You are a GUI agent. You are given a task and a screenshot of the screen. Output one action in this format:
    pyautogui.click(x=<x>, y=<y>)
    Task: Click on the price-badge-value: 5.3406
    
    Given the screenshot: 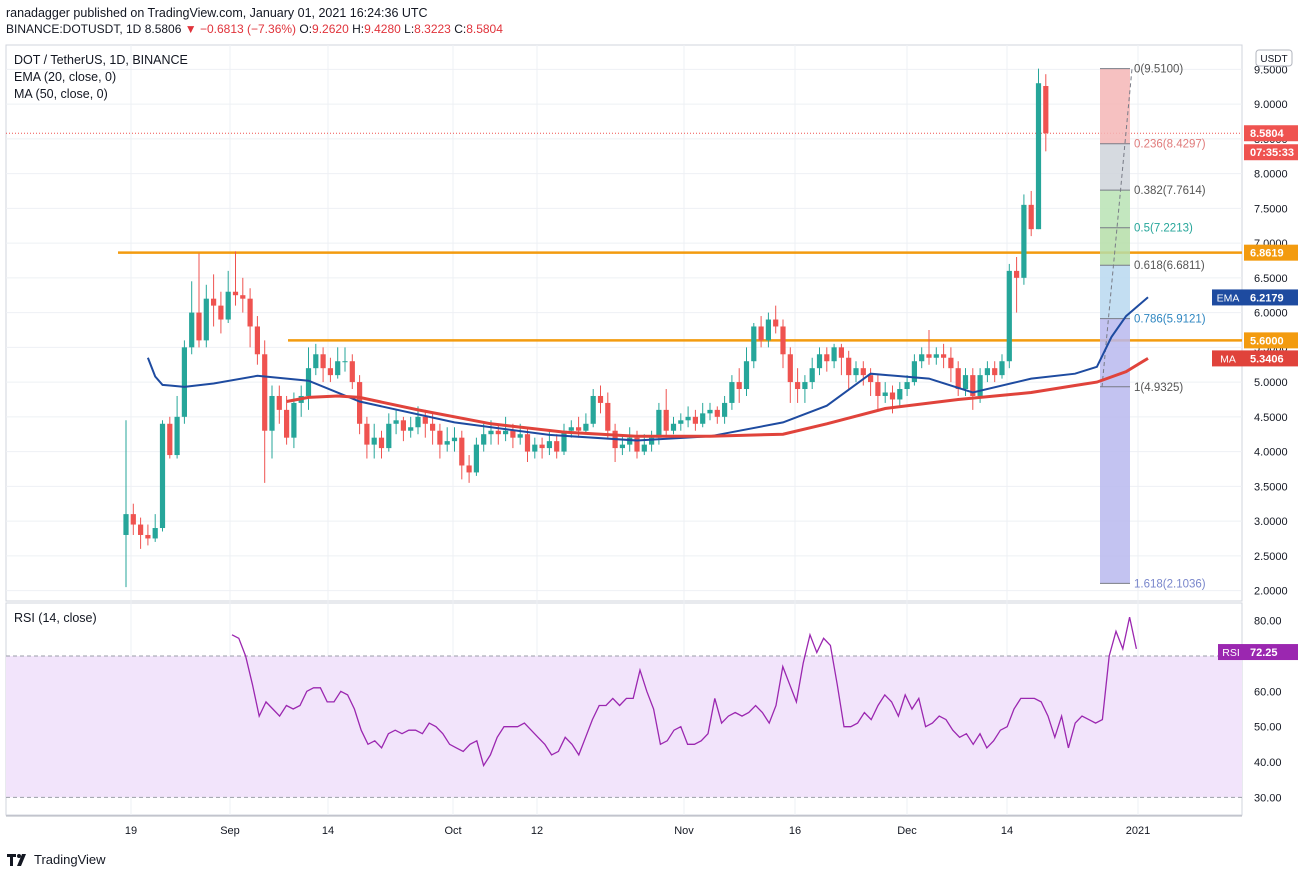 What is the action you would take?
    pyautogui.click(x=1267, y=359)
    